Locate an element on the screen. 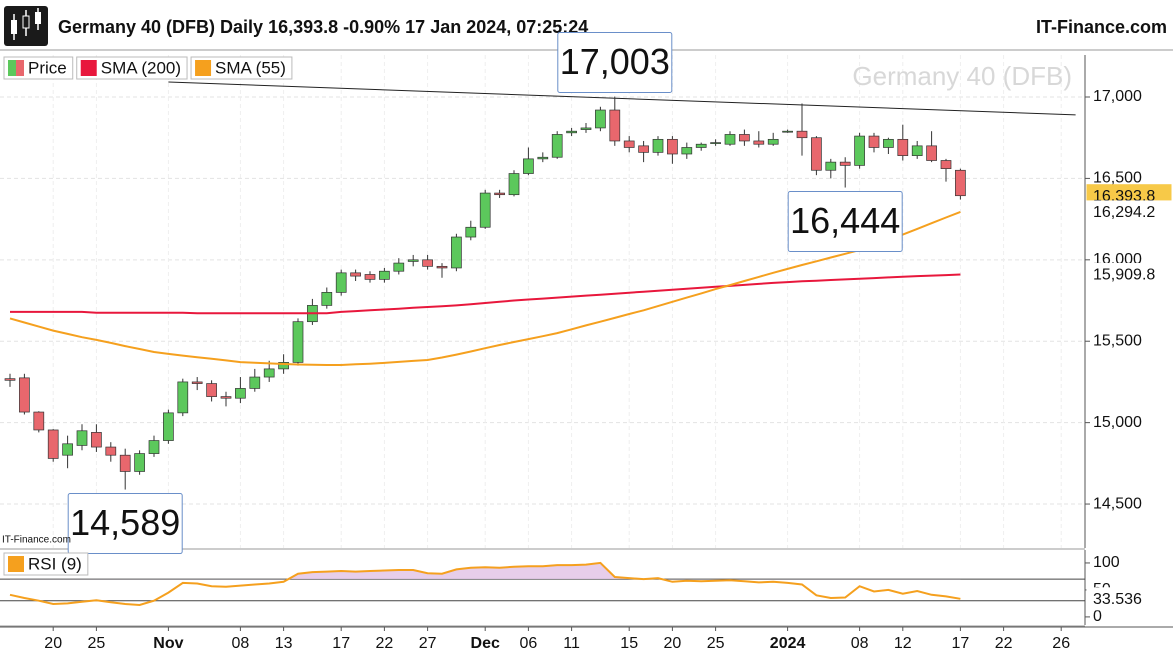 The image size is (1173, 660). x-tick-label: 26 is located at coordinates (1061, 643).